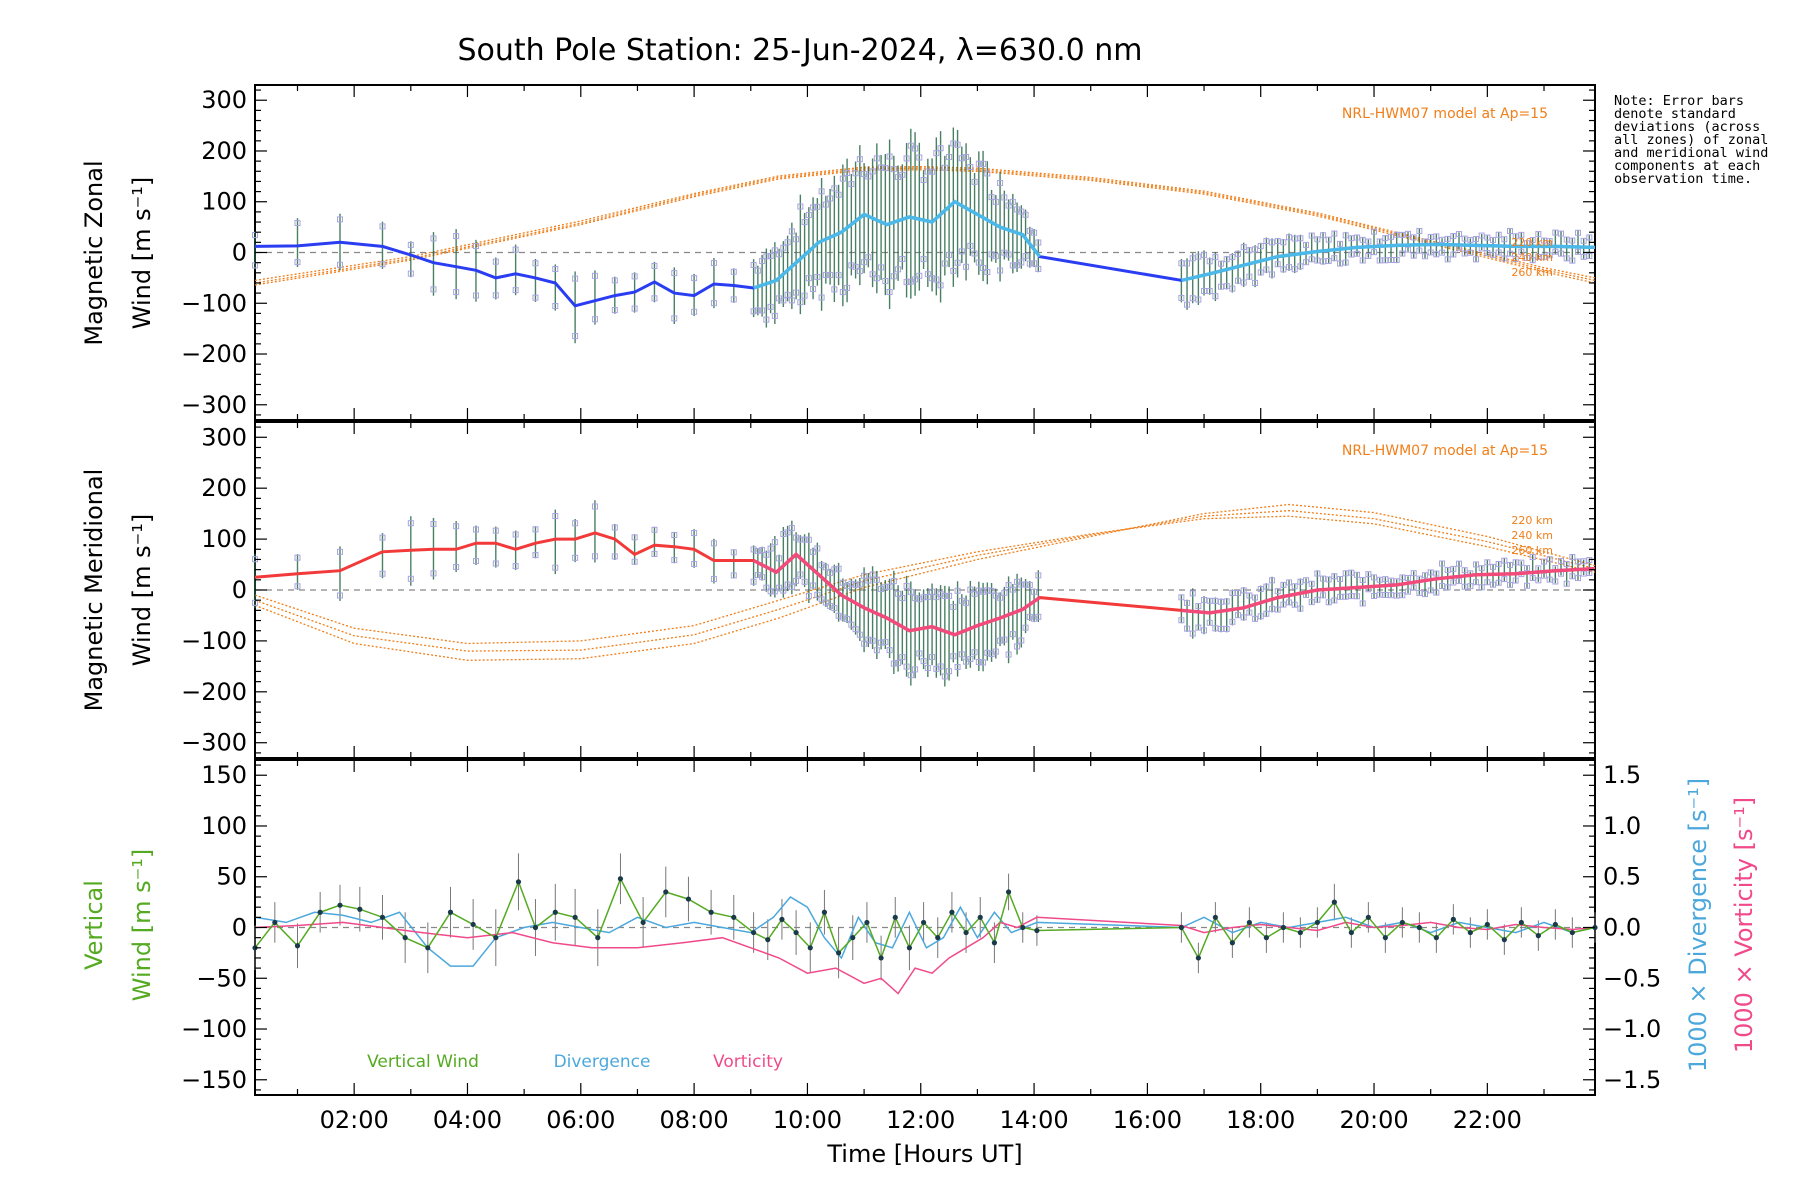  What do you see at coordinates (224, 151) in the screenshot?
I see `zonal-ytick-label: 200` at bounding box center [224, 151].